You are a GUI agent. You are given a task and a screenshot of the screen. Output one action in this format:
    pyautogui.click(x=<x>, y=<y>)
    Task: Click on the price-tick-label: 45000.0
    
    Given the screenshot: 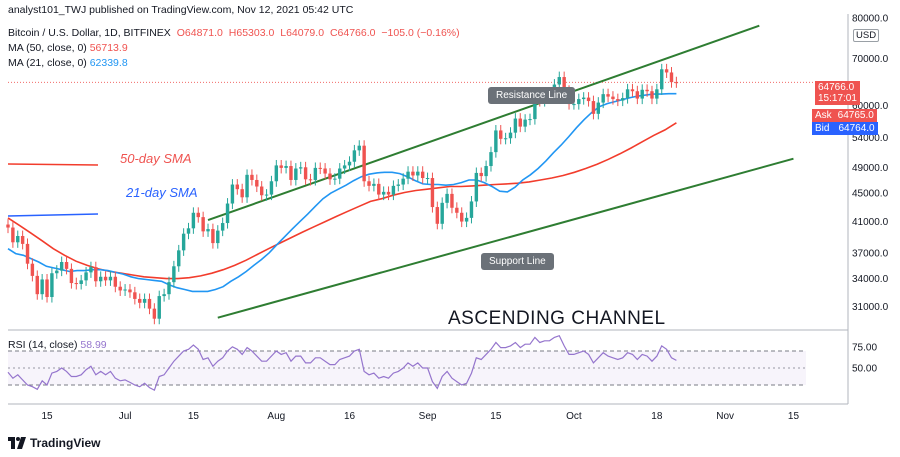 What is the action you would take?
    pyautogui.click(x=870, y=194)
    